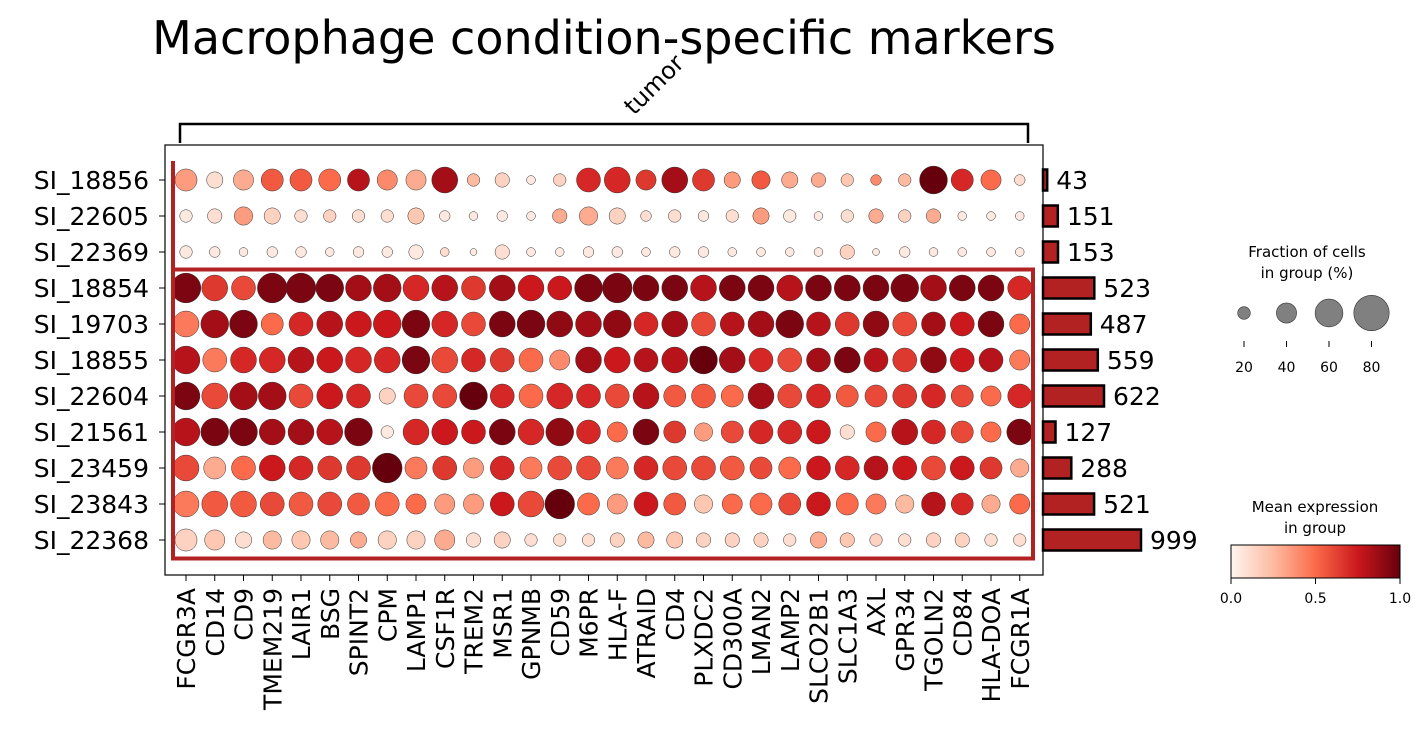 The image size is (1428, 747). Describe the element at coordinates (1127, 504) in the screenshot. I see `cell-count-label: 521` at that location.